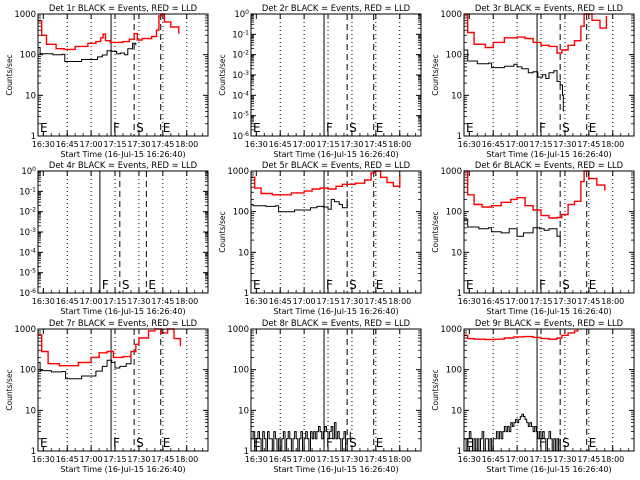 Image resolution: width=640 pixels, height=480 pixels. I want to click on y-tick-label: 10⁻², so click(240, 55).